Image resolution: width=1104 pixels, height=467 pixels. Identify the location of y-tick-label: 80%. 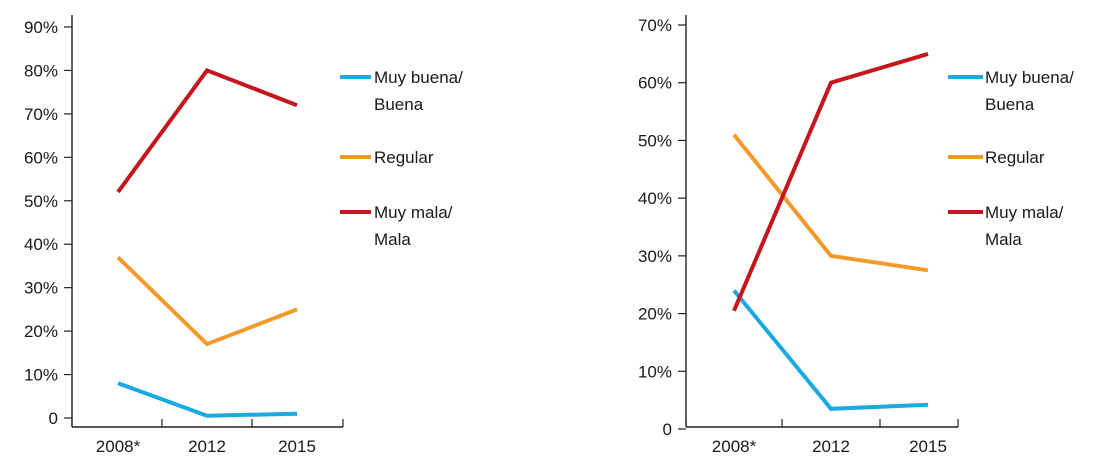
(41, 70).